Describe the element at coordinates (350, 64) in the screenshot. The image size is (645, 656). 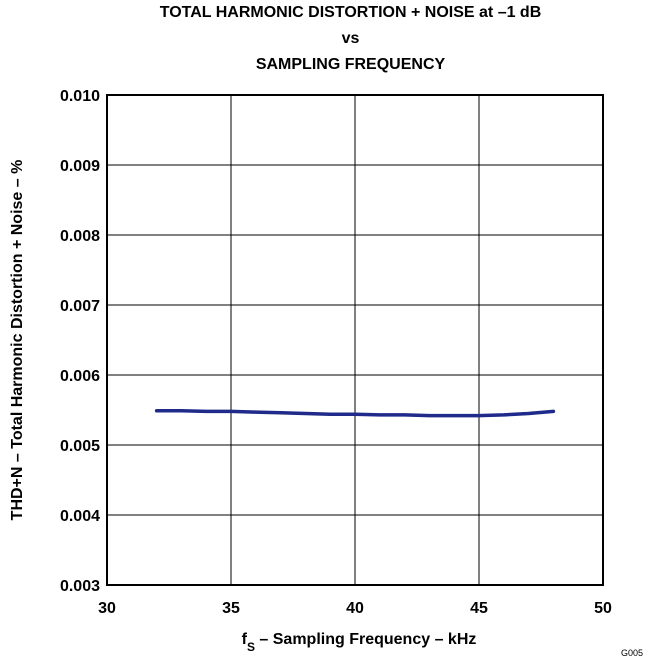
I see `chart-title-line-3: SAMPLING FREQUENCY` at that location.